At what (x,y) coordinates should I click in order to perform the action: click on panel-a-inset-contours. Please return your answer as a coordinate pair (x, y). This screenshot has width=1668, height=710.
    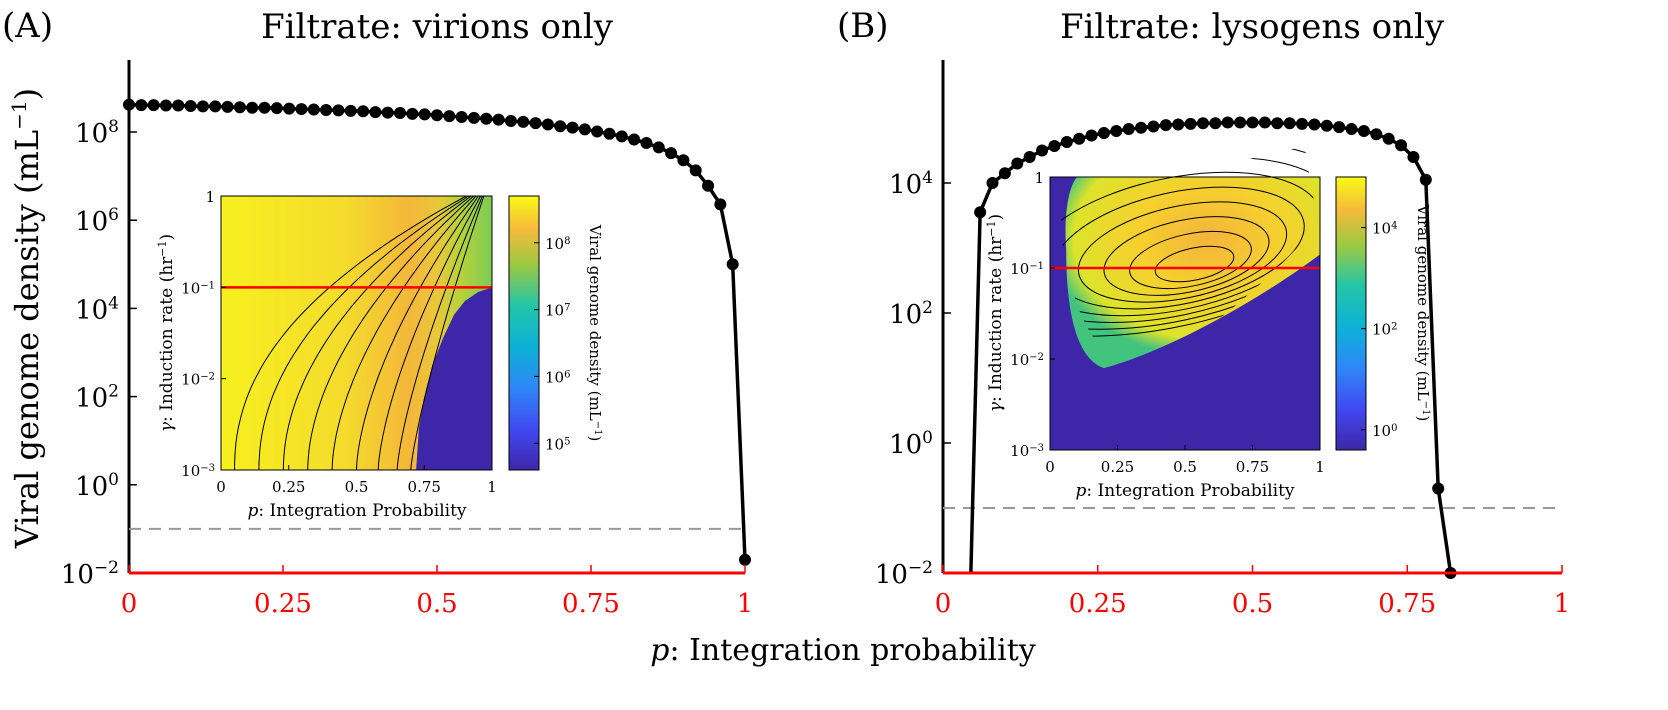
    Looking at the image, I should click on (359, 333).